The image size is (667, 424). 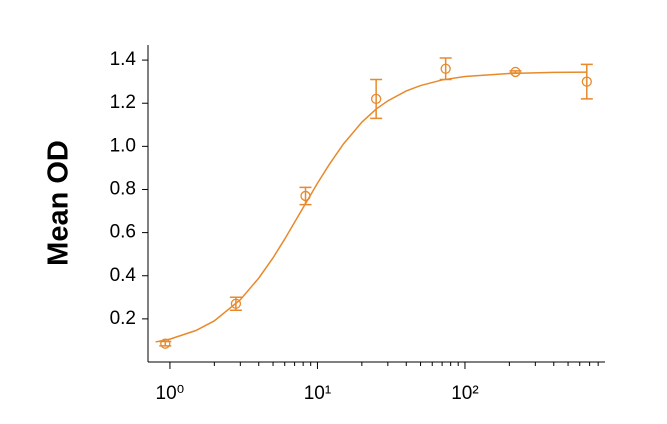 I want to click on y-tick-label: 0.6, so click(x=123, y=232).